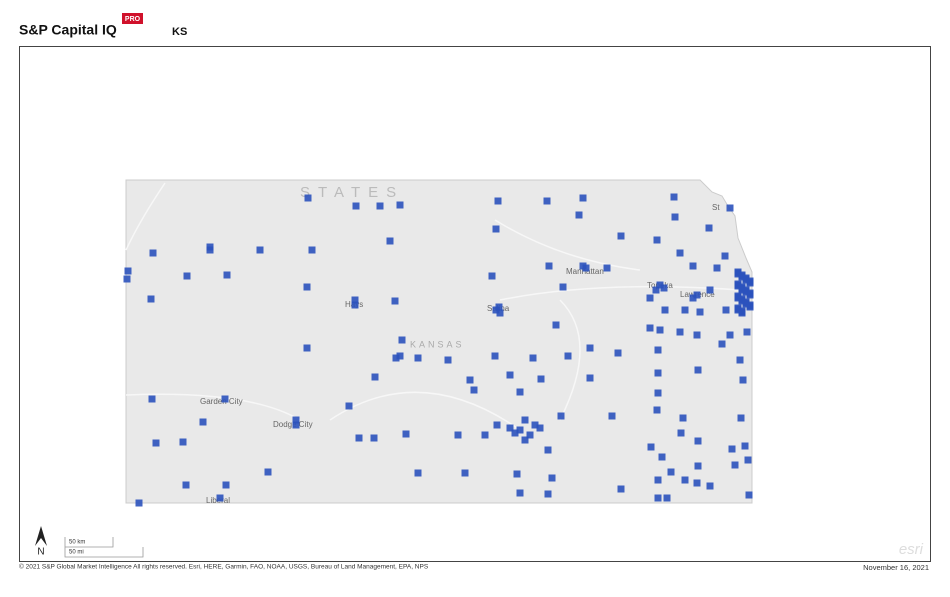 This screenshot has width=950, height=597. I want to click on label-kansas: KANSAS, so click(437, 344).